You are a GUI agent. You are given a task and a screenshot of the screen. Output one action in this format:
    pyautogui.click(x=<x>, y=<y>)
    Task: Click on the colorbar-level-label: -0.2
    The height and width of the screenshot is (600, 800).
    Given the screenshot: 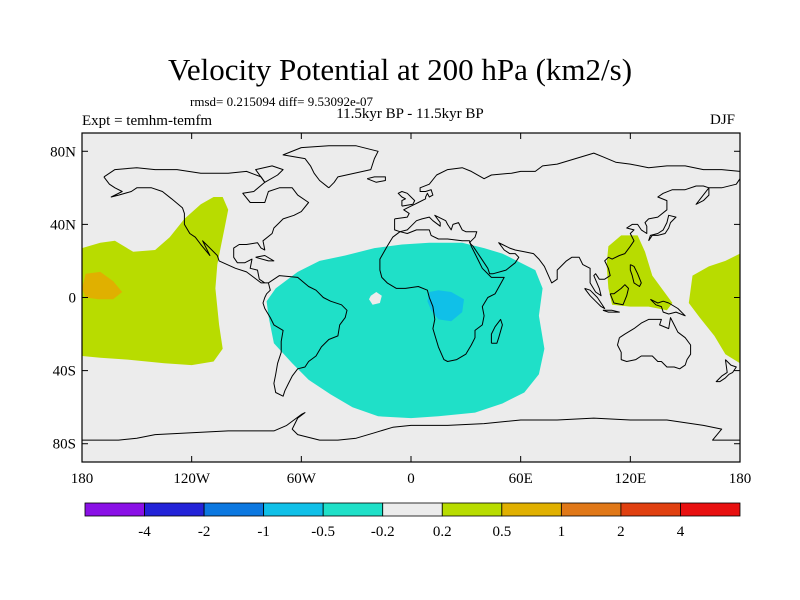 What is the action you would take?
    pyautogui.click(x=383, y=532)
    